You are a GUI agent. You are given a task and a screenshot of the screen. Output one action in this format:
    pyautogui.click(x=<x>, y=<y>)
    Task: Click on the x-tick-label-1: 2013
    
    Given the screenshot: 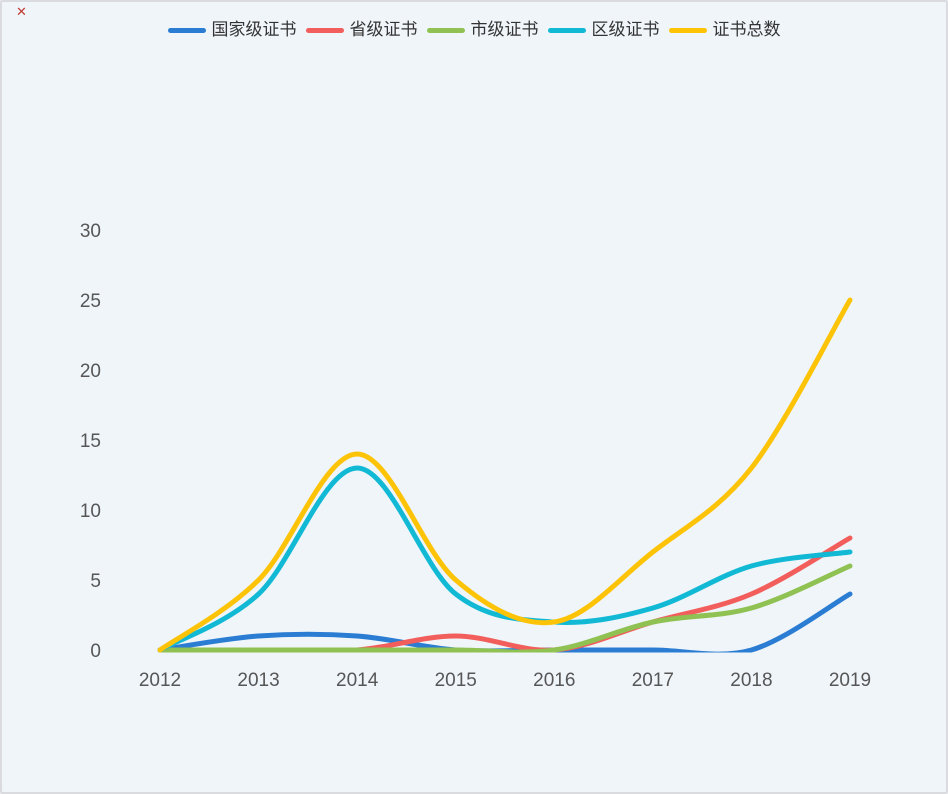 What is the action you would take?
    pyautogui.click(x=258, y=680)
    